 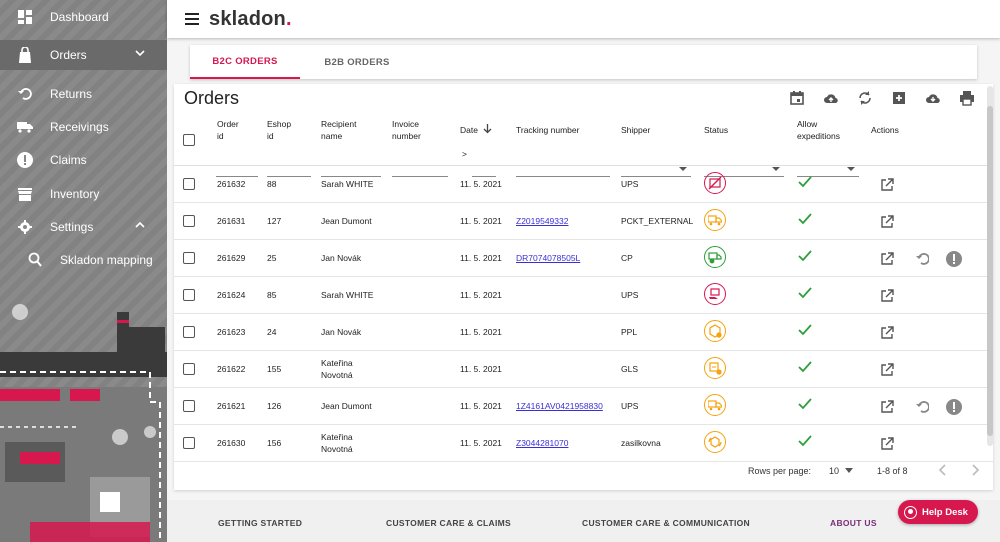 What do you see at coordinates (630, 184) in the screenshot?
I see `shipper-cell: UPS` at bounding box center [630, 184].